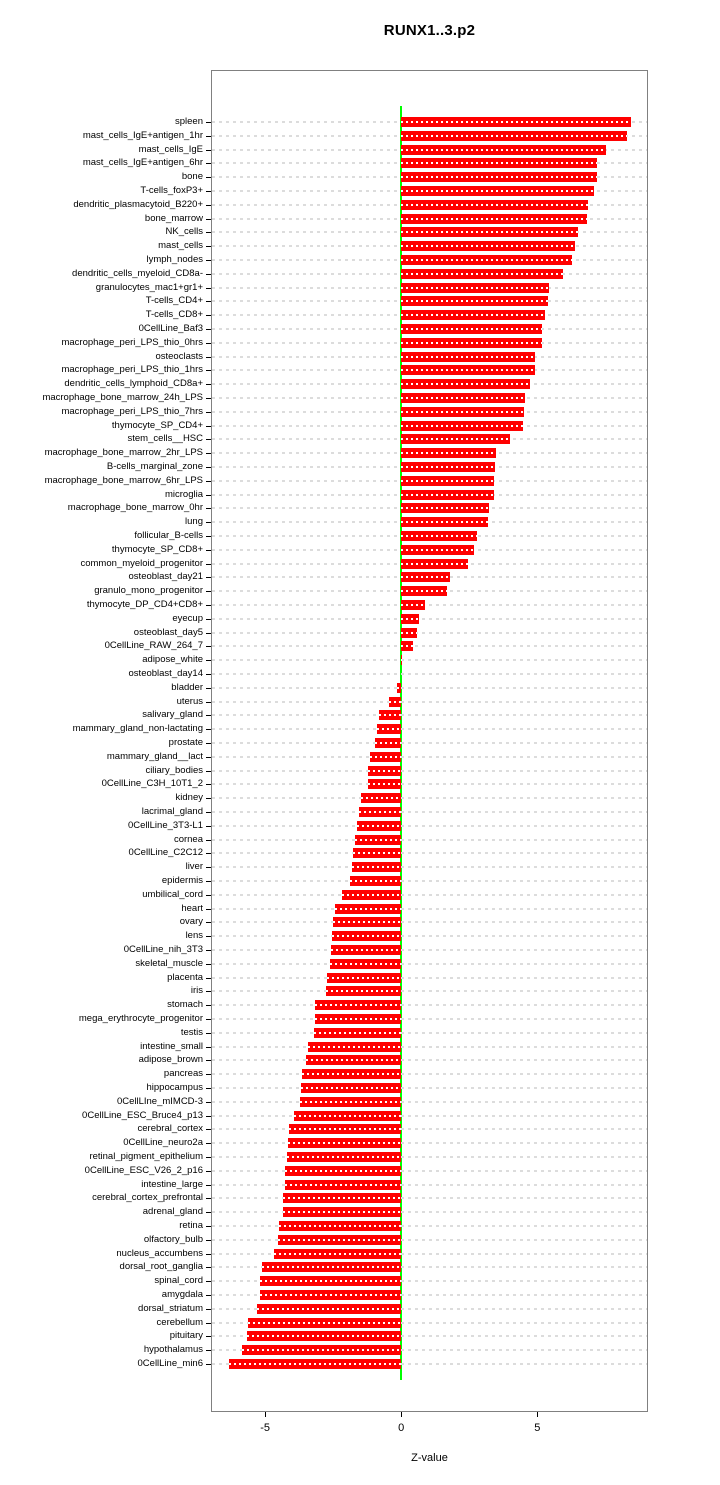  What do you see at coordinates (178, 1281) in the screenshot?
I see `category-label: spinal_cord` at bounding box center [178, 1281].